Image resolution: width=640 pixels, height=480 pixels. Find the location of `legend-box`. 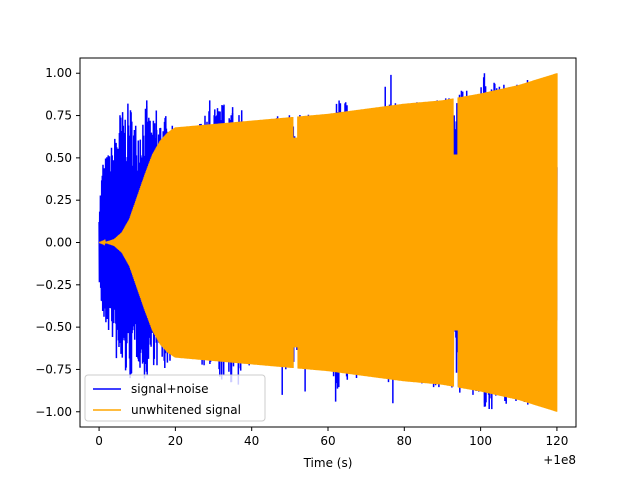

legend-box is located at coordinates (175, 398).